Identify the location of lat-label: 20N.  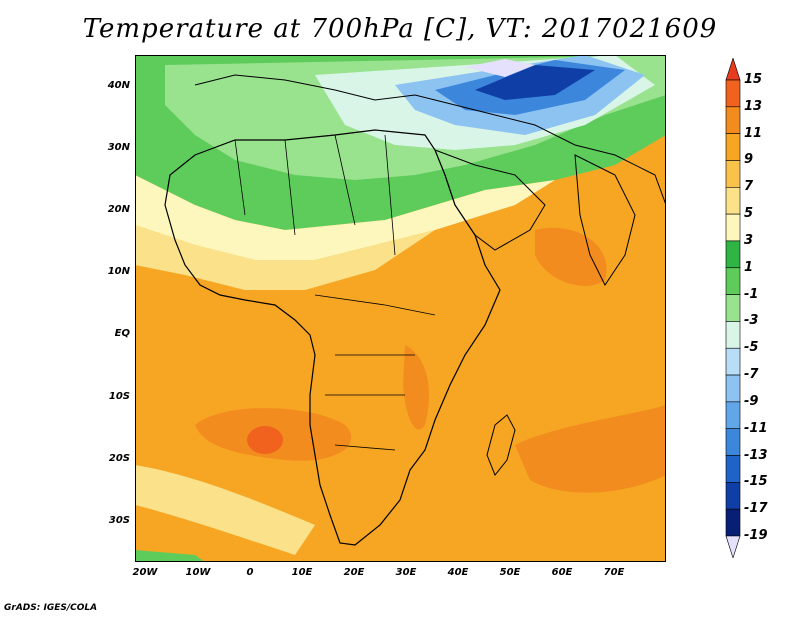
(118, 209).